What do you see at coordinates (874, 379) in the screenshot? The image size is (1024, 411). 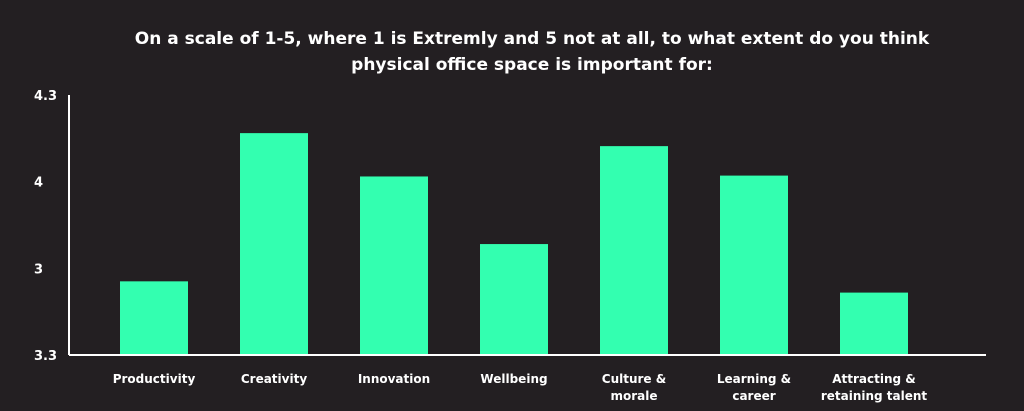 I see `x-category-label-line: Attracting &` at bounding box center [874, 379].